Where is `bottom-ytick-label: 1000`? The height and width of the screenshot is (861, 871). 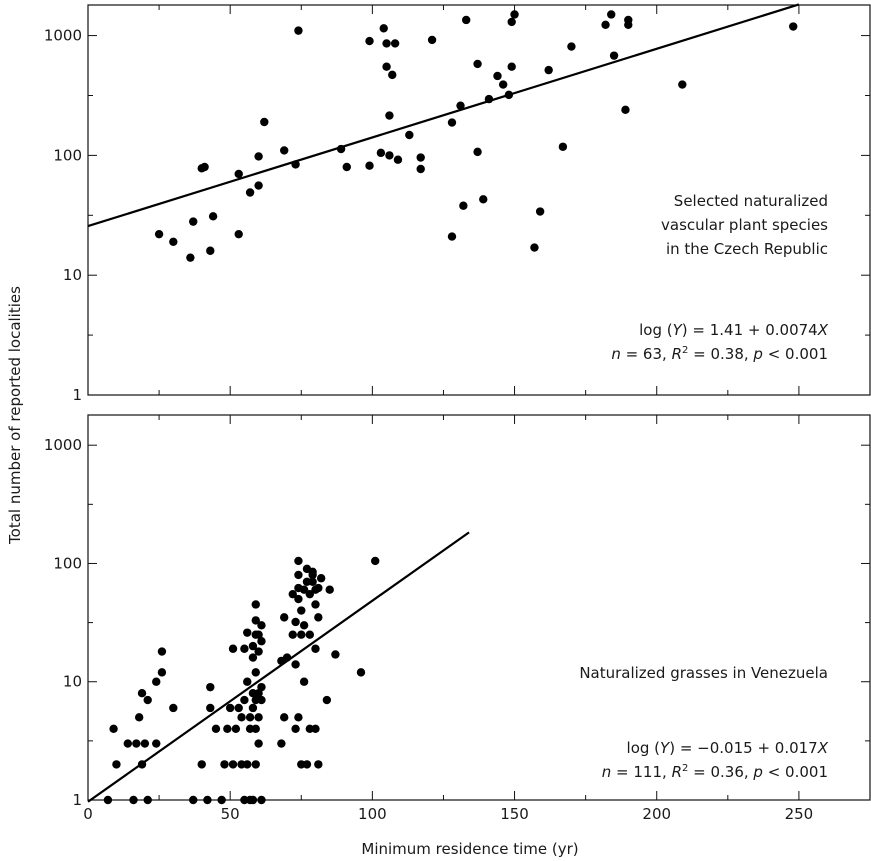
bottom-ytick-label: 1000 is located at coordinates (63, 445).